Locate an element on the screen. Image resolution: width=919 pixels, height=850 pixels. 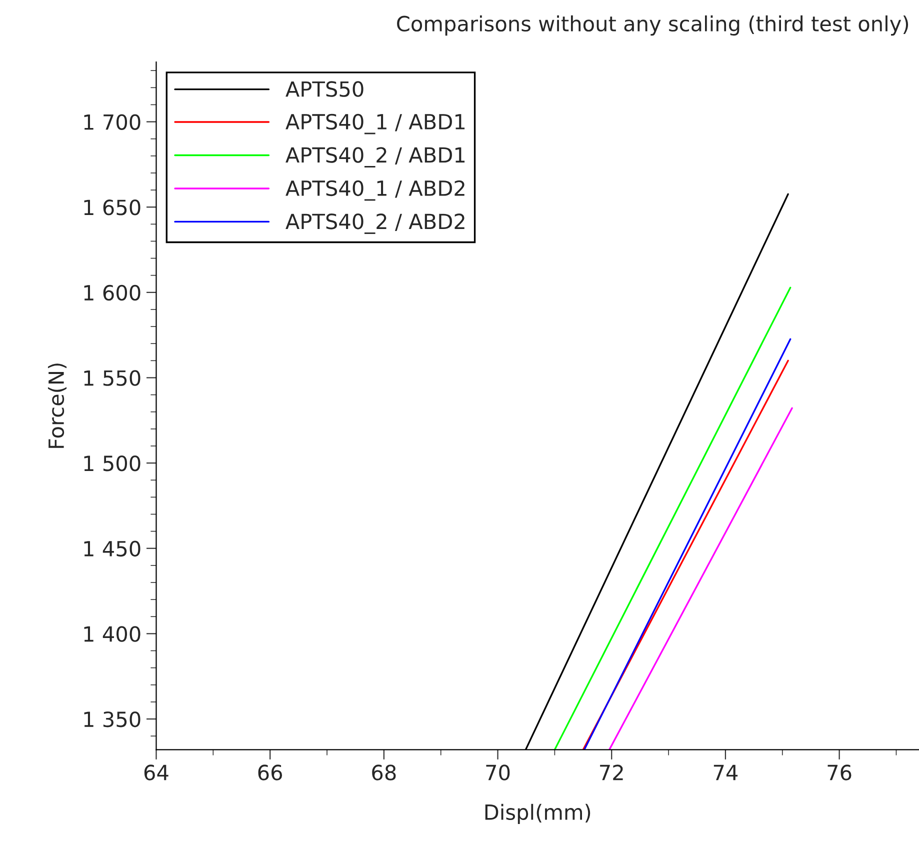
y-tick-label: 1 350 is located at coordinates (112, 719).